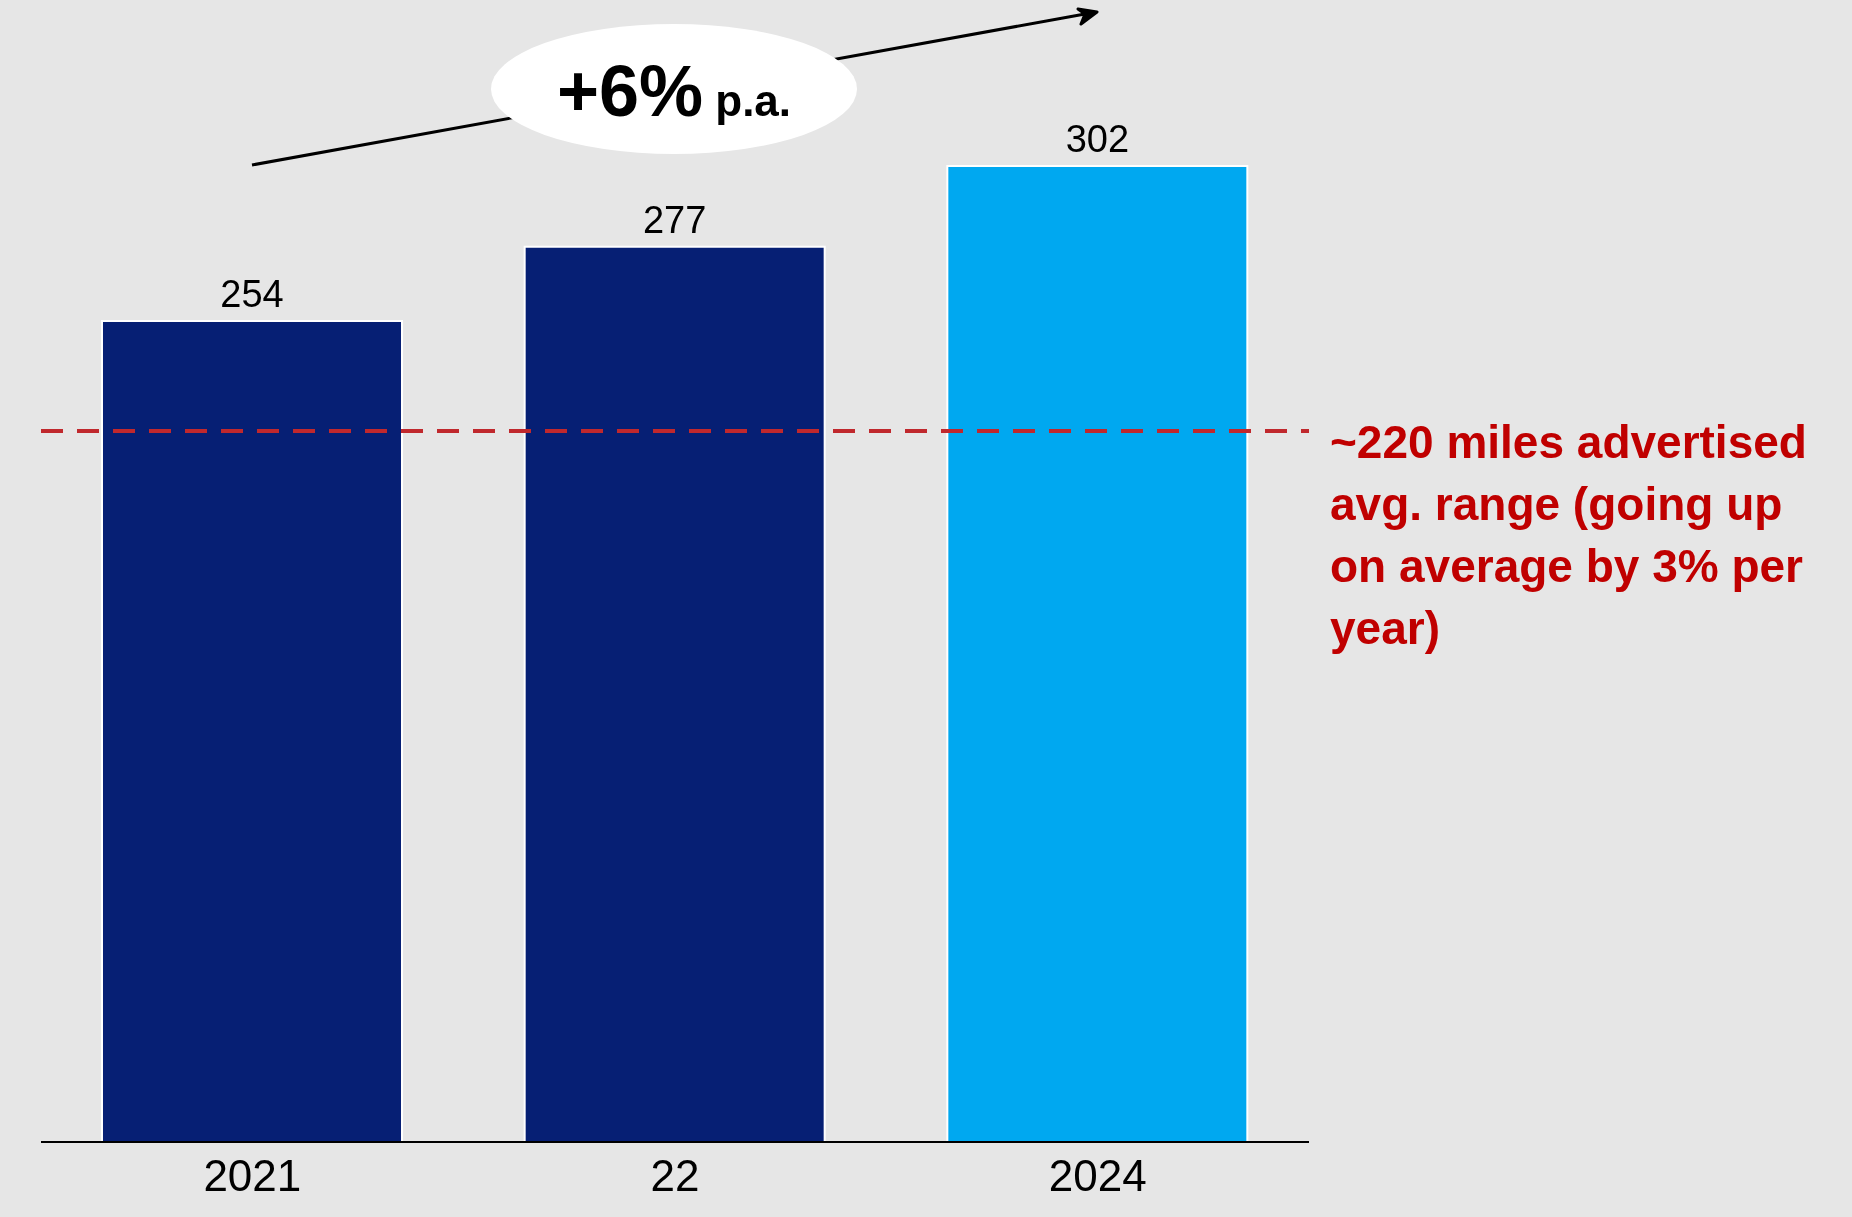 The width and height of the screenshot is (1852, 1217). What do you see at coordinates (675, 1176) in the screenshot?
I see `x-tick-label: 22` at bounding box center [675, 1176].